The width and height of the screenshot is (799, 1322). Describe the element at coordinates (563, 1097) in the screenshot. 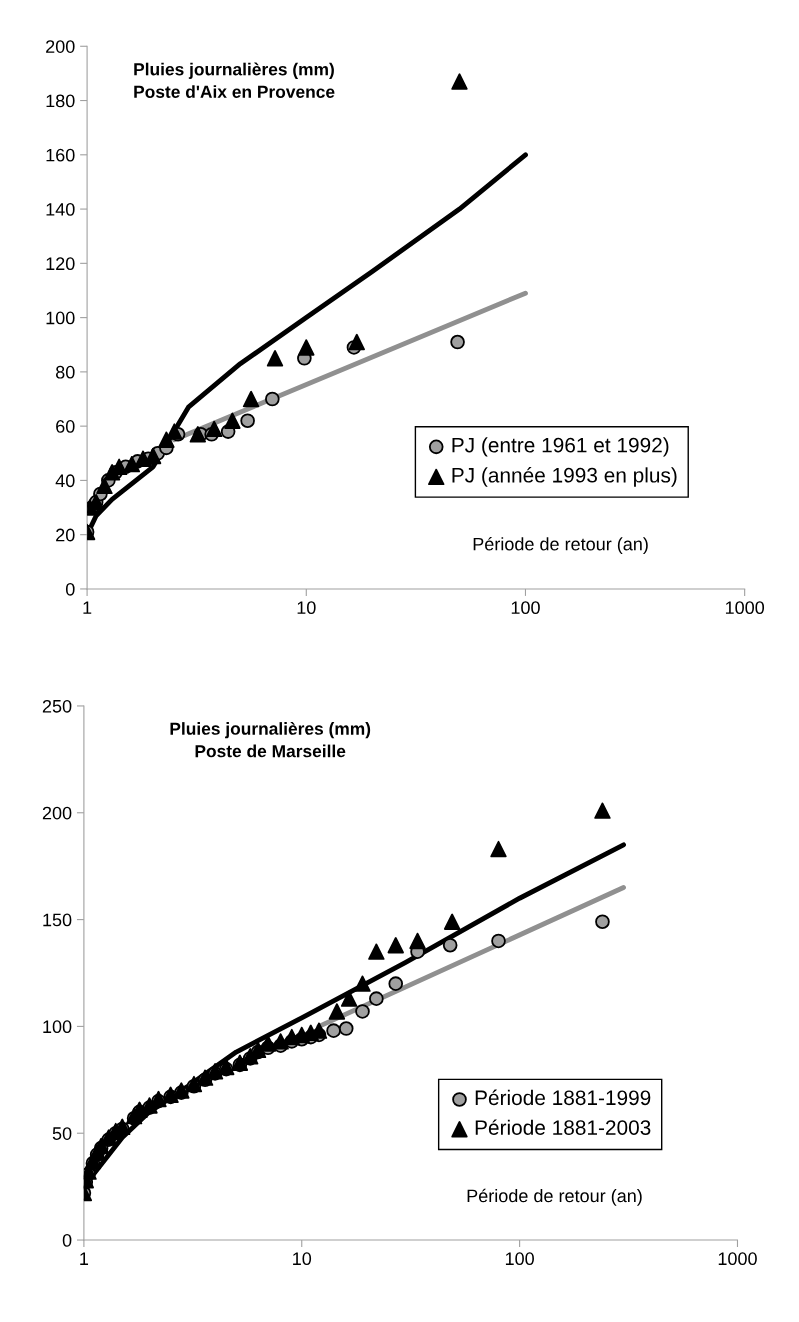

I see `legend-label: Période 1881-1999` at that location.